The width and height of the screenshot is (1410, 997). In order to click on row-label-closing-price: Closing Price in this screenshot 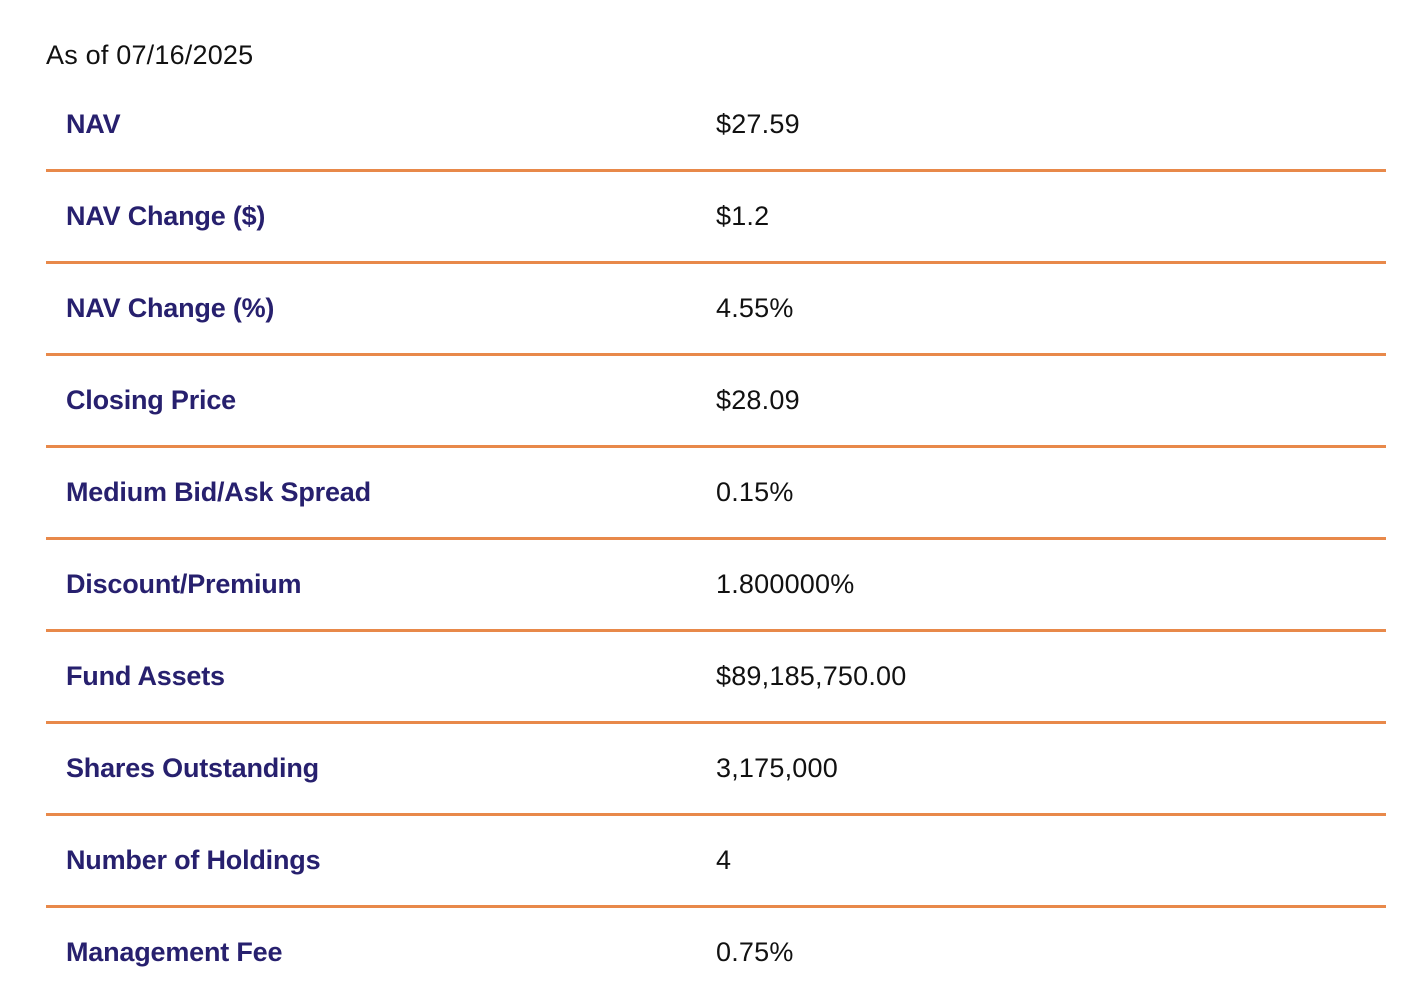, I will do `click(151, 400)`.